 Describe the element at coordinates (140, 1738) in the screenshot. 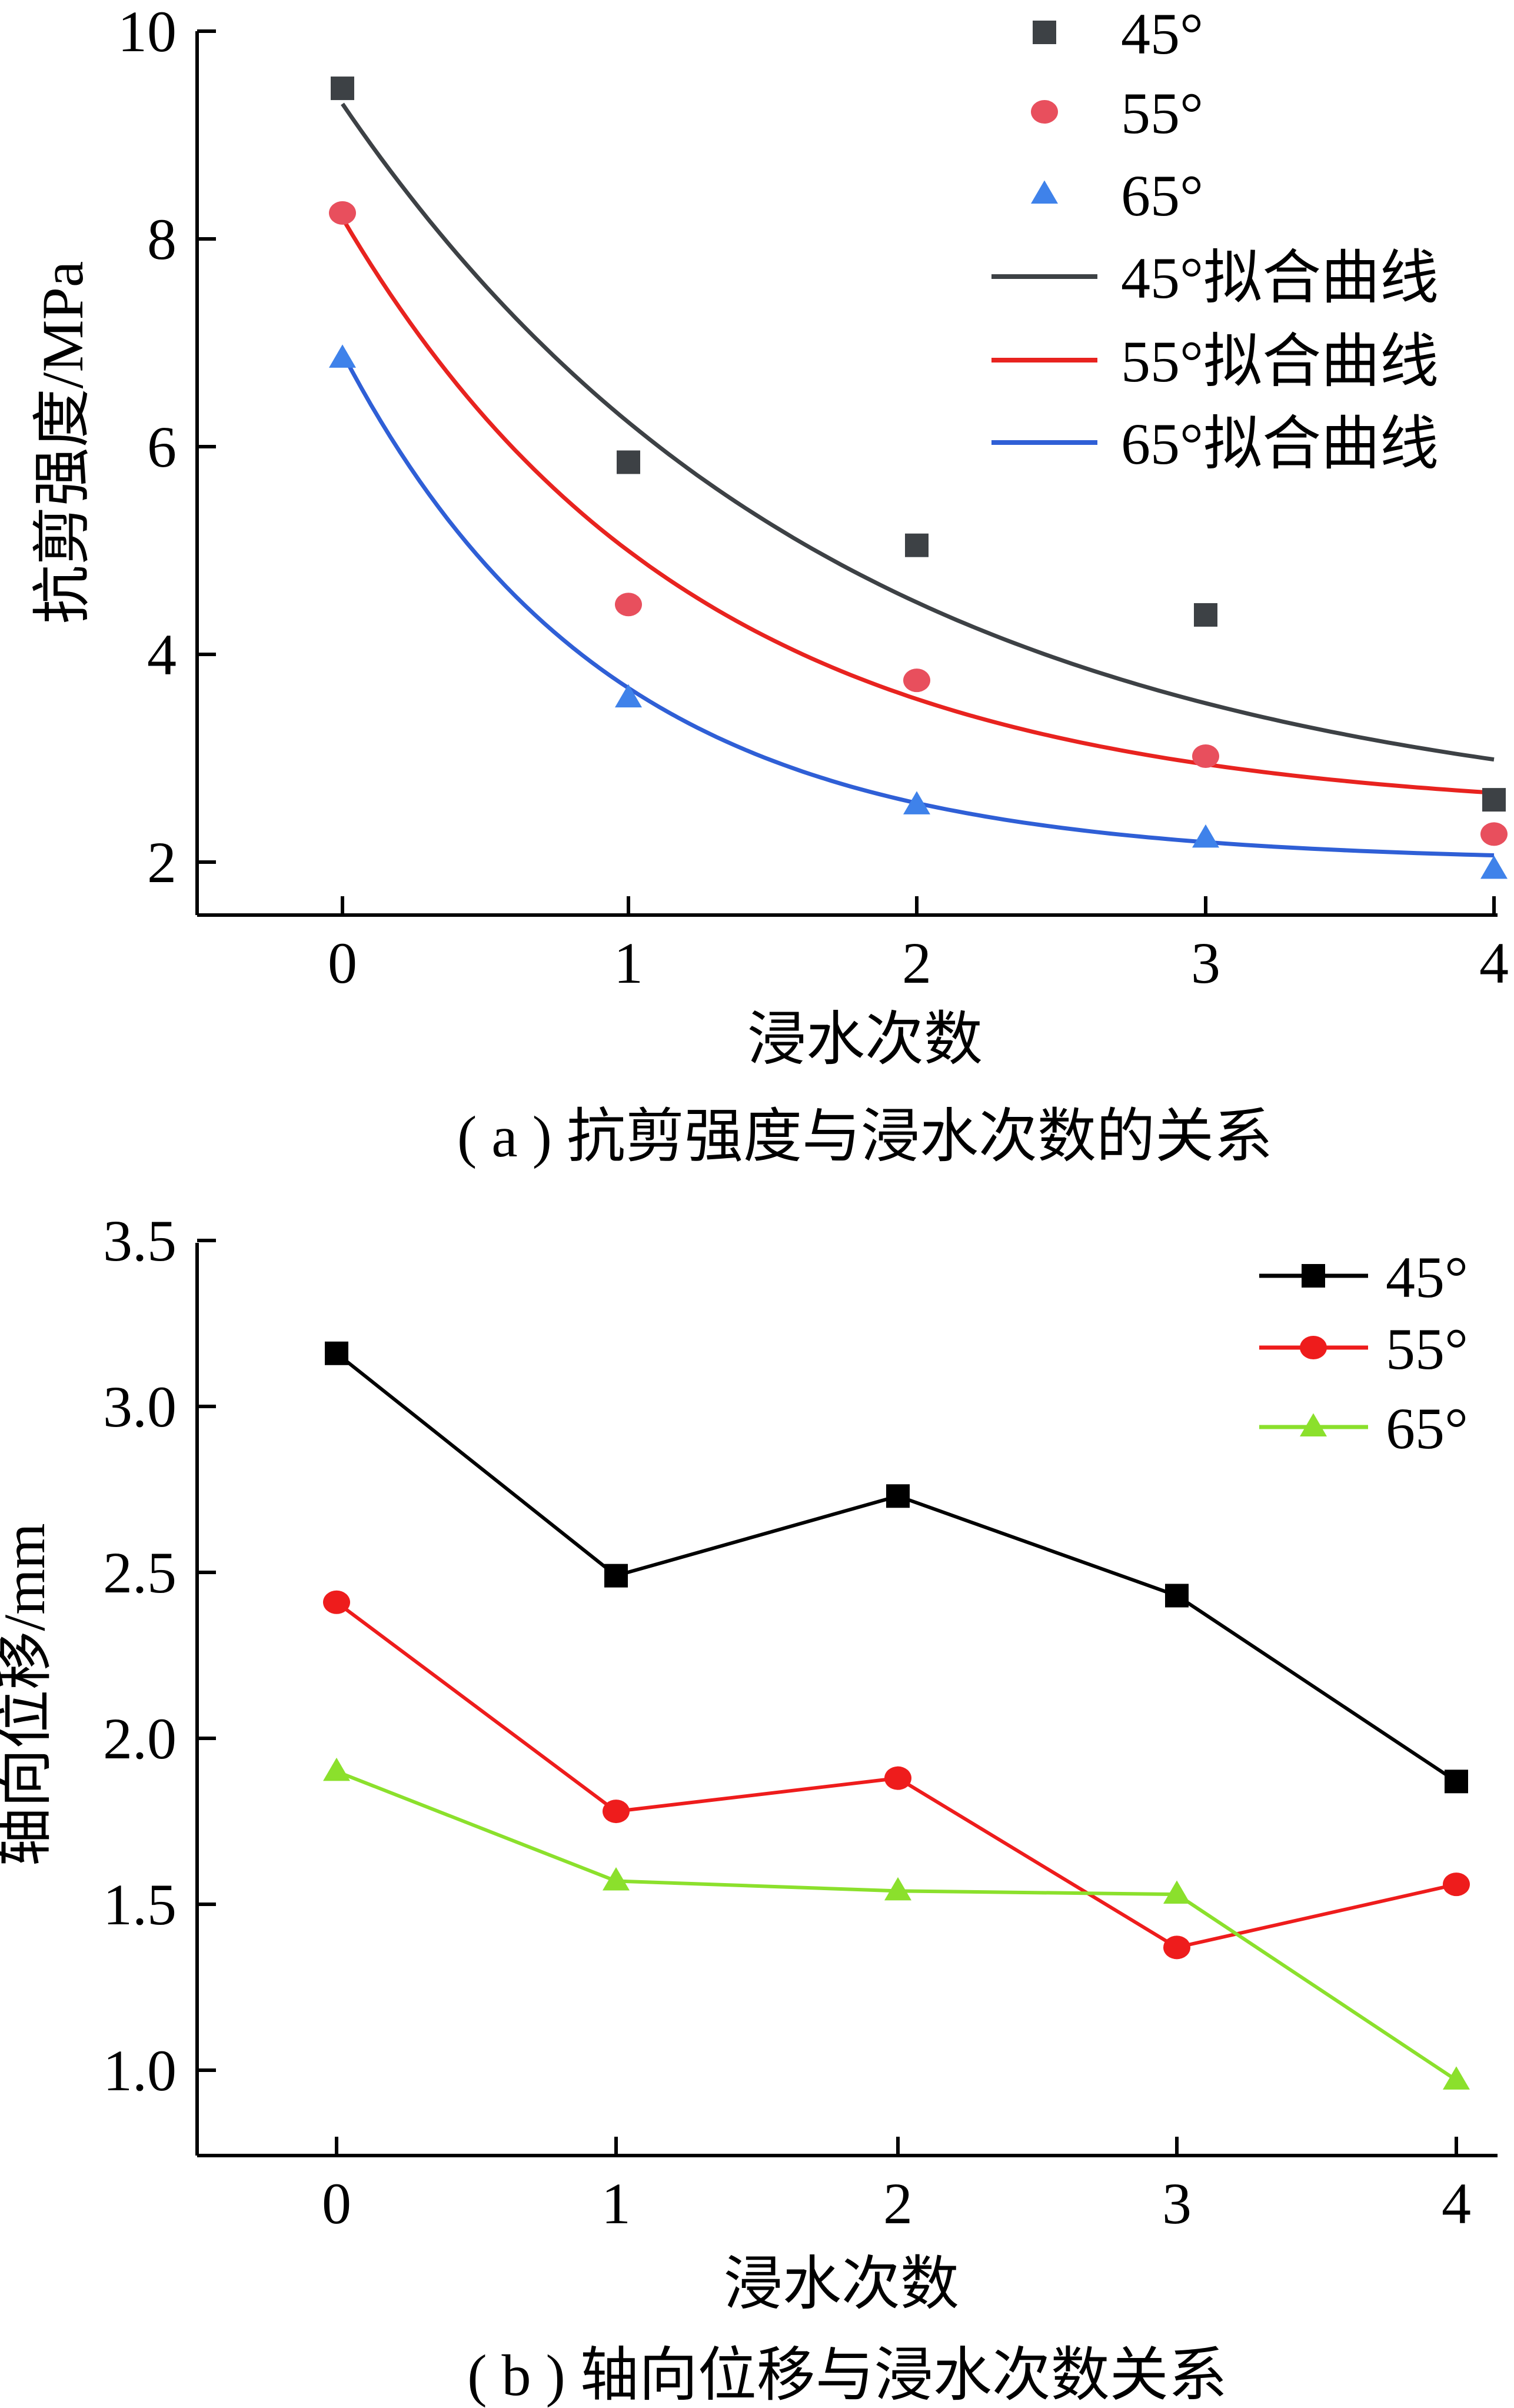

I see `chart-b-y-tick-label: 2.0` at that location.